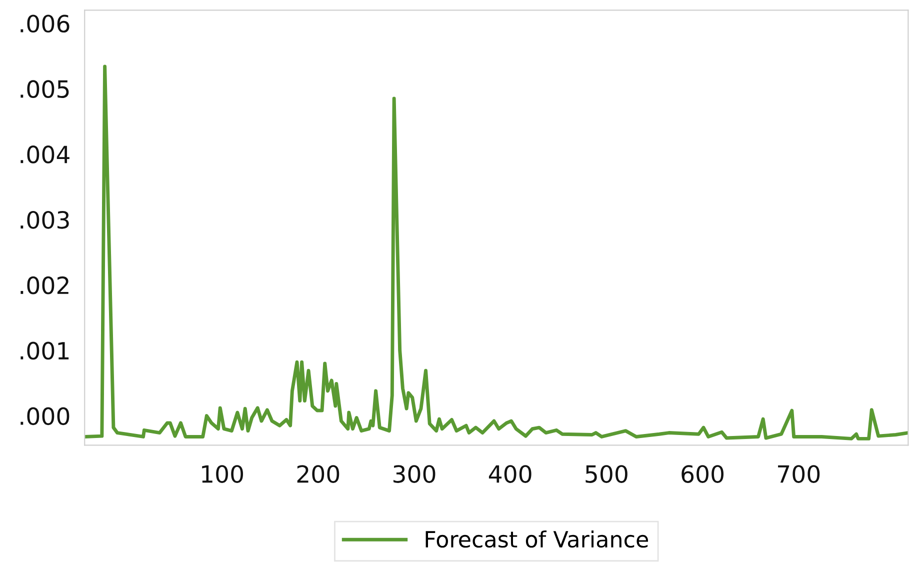  I want to click on x-tick-label: 100, so click(223, 474).